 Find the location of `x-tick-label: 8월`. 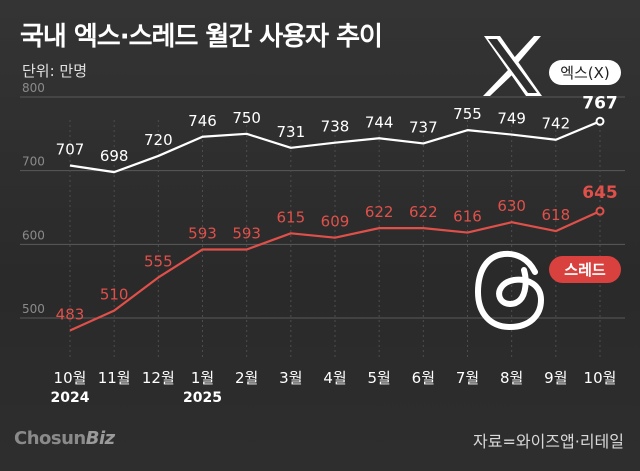

x-tick-label: 8월 is located at coordinates (511, 378).